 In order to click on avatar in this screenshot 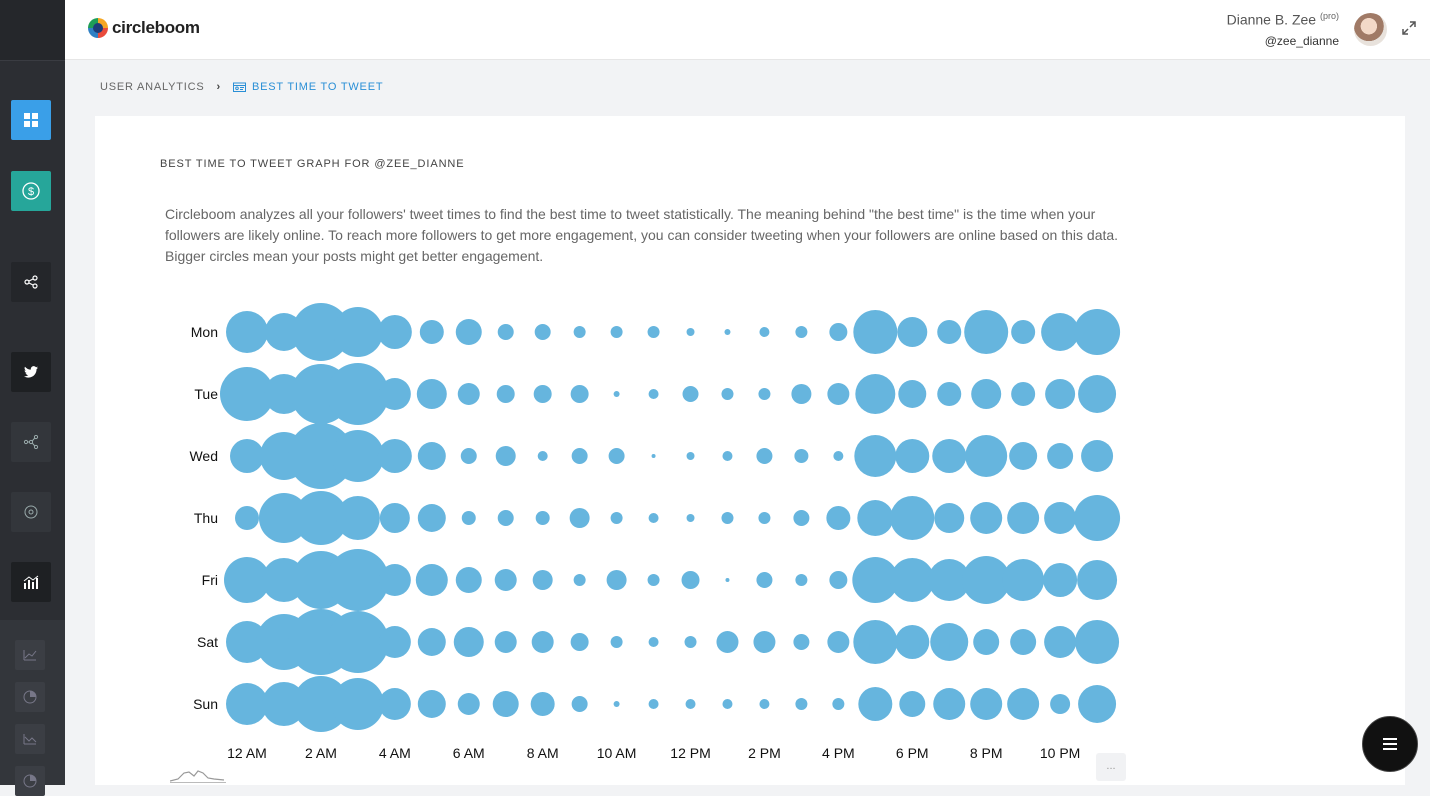, I will do `click(1370, 29)`.